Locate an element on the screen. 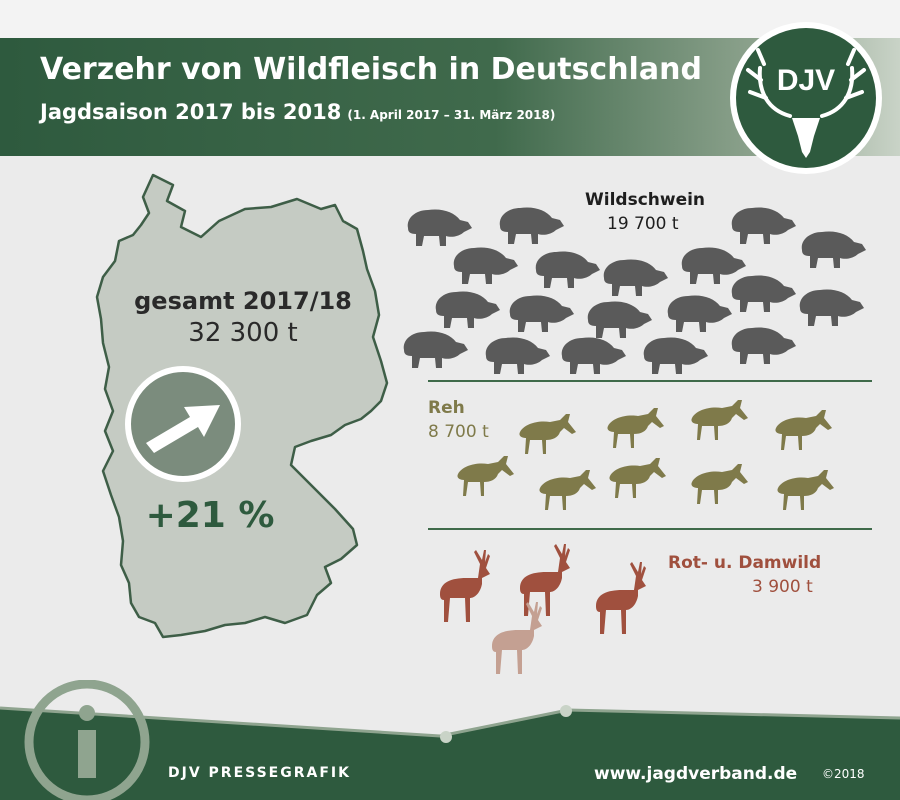  footer-copyright: ©2018 is located at coordinates (843, 774).